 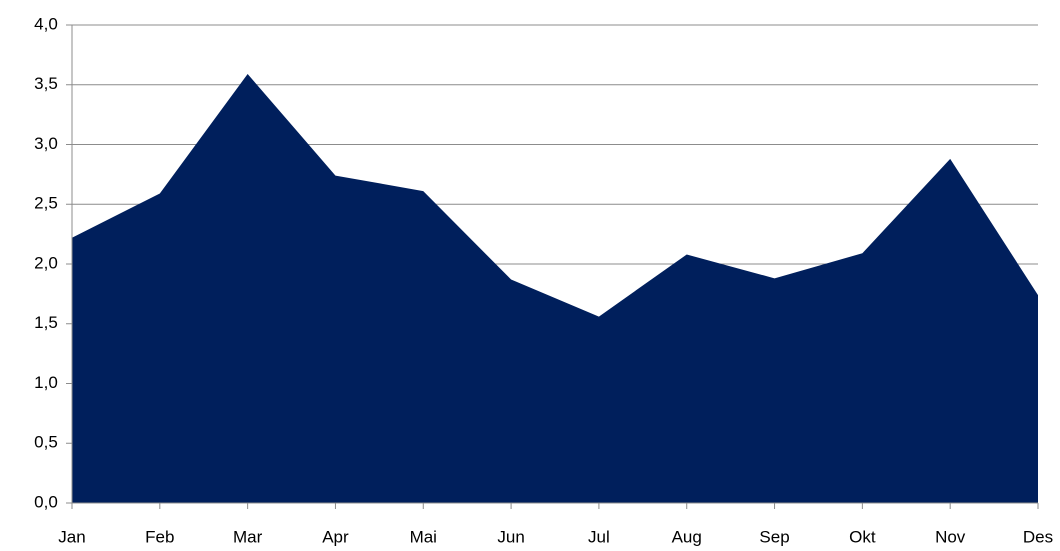 What do you see at coordinates (687, 536) in the screenshot?
I see `x-tick-label: Aug` at bounding box center [687, 536].